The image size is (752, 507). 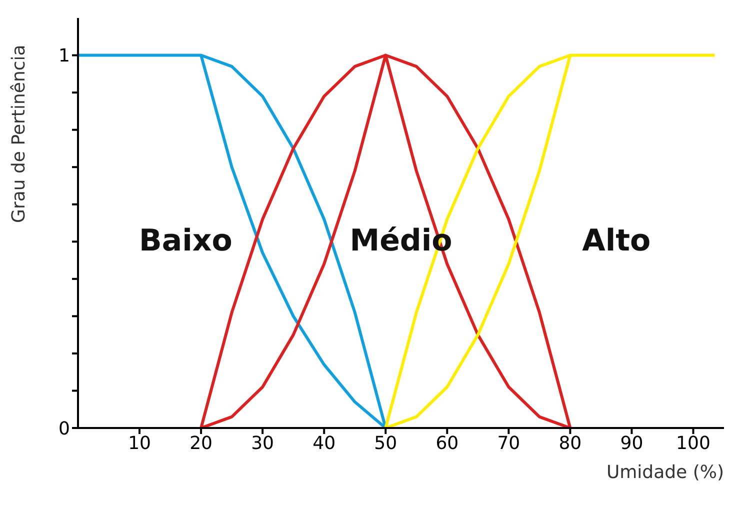 I want to click on annotation: Baixo, so click(x=185, y=241).